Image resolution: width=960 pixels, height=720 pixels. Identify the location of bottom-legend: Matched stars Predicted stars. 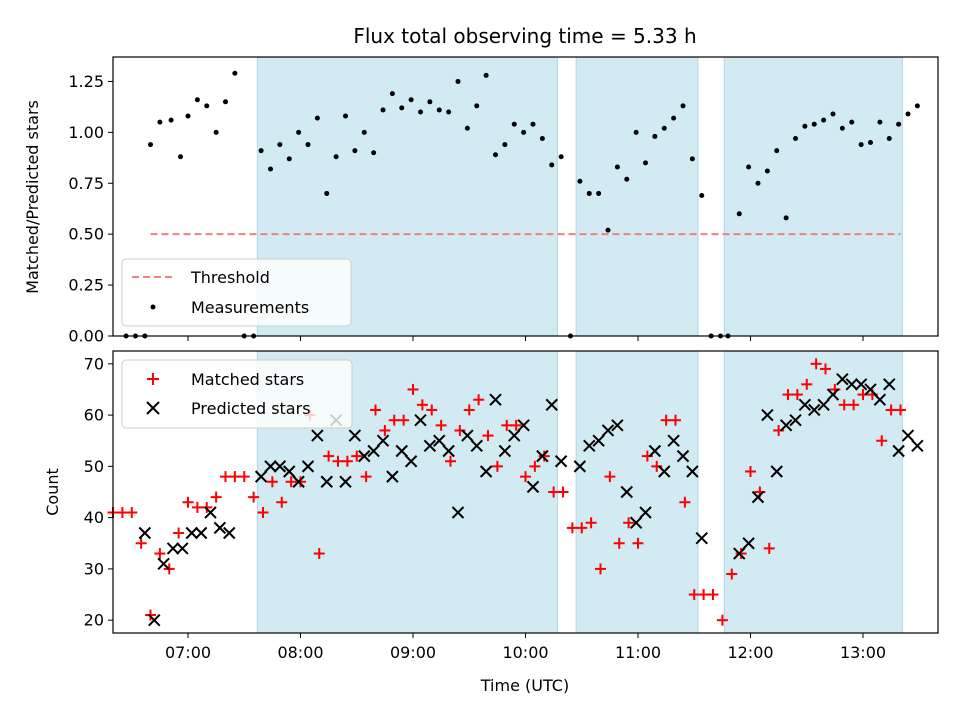
(237, 394).